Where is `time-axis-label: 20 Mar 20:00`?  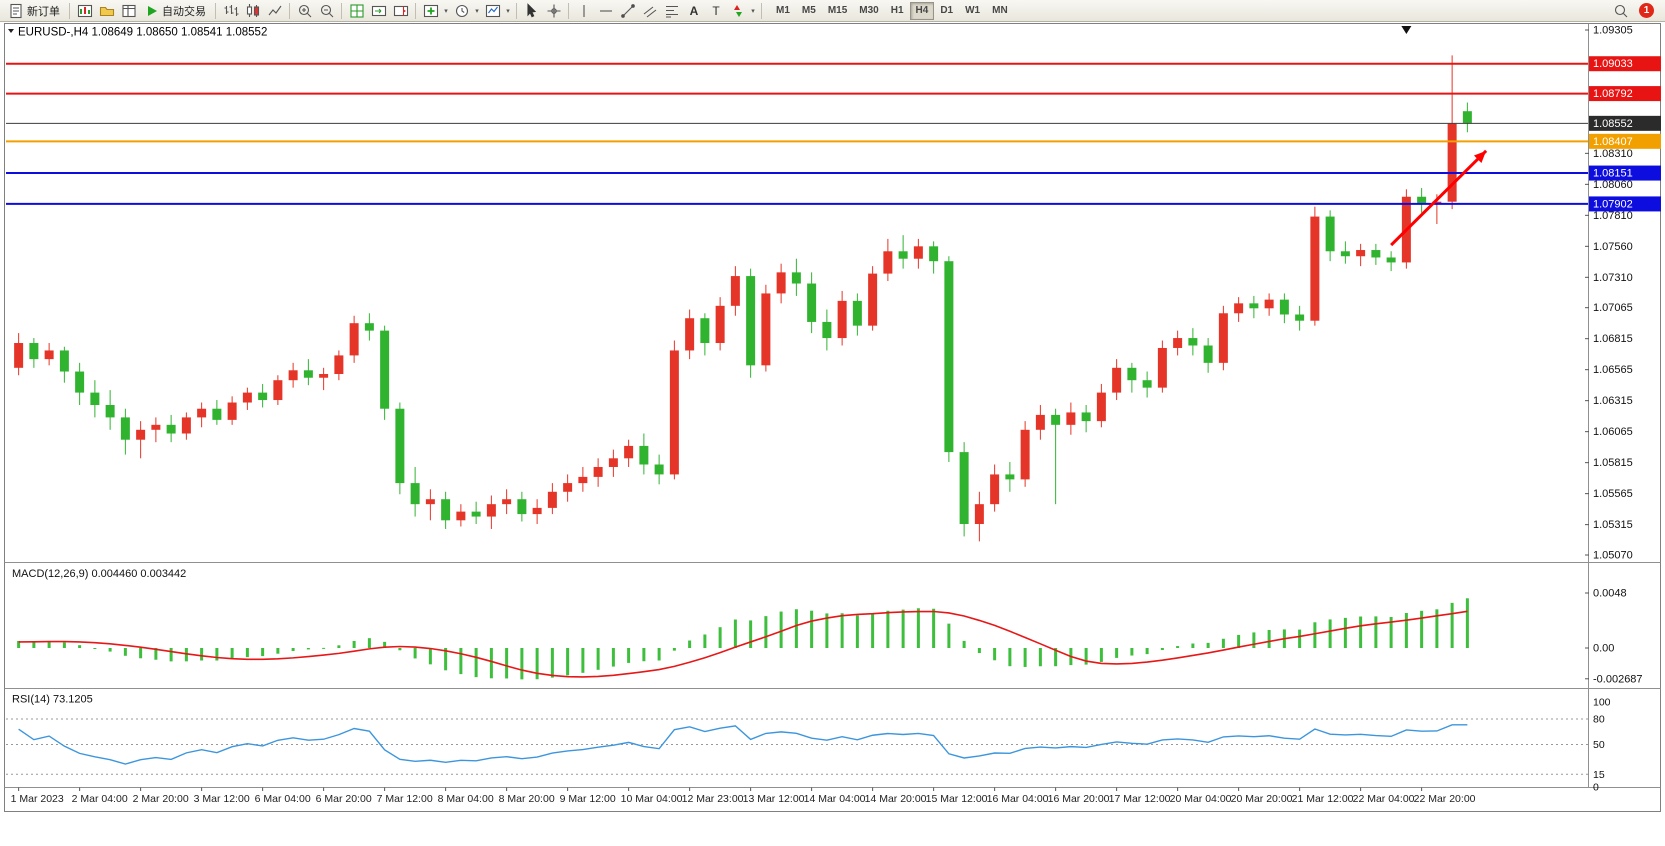
time-axis-label: 20 Mar 20:00 is located at coordinates (1262, 799).